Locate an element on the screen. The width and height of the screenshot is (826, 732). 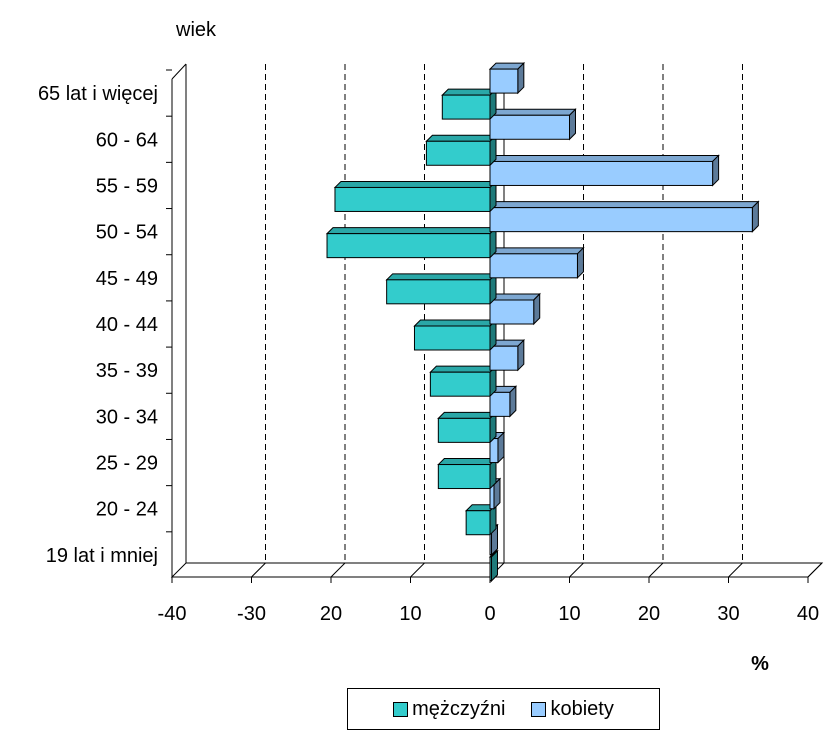
legend: mężczyźni kobiety is located at coordinates (503, 709).